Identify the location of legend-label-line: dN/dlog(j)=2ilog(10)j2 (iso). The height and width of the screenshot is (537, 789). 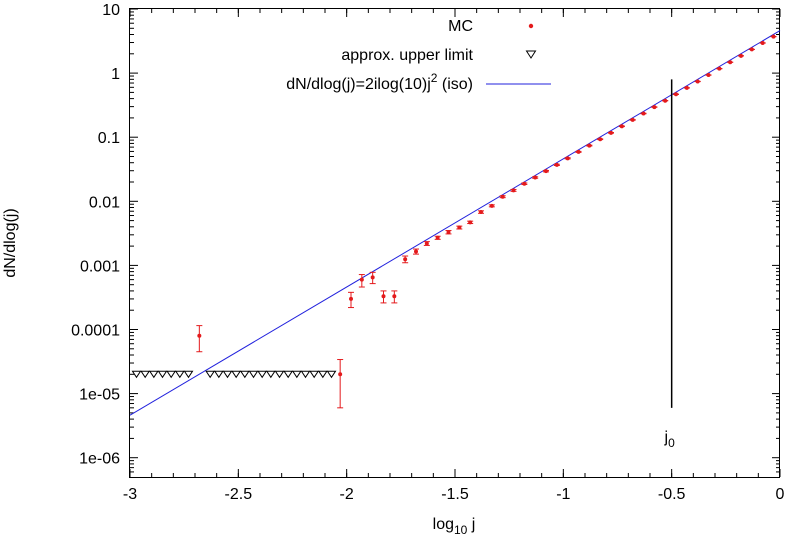
(379, 82).